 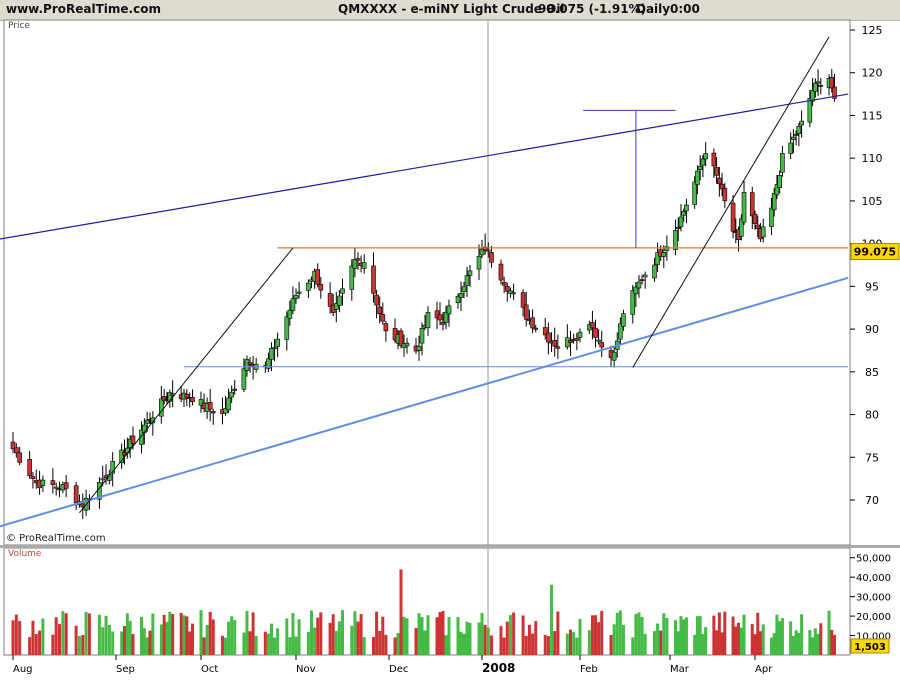 I want to click on price-tick-label: 120, so click(x=872, y=73).